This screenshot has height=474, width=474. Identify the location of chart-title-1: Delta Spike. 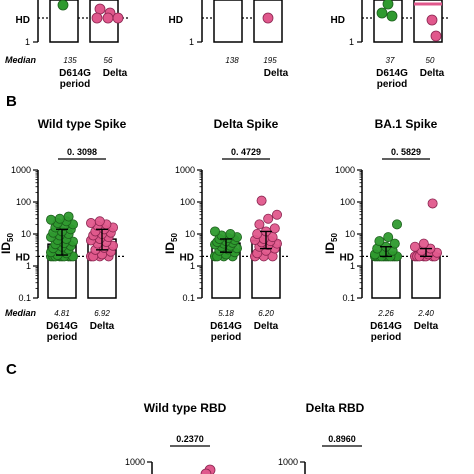
(246, 124).